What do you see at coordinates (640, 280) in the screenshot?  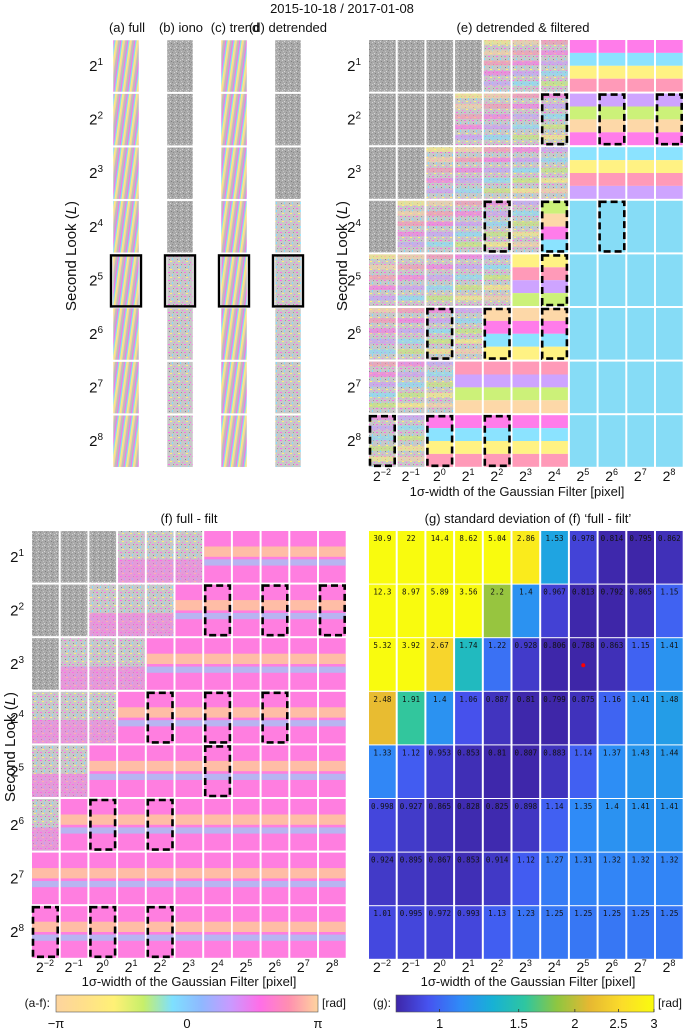 I see `tile-e-r5-c10` at bounding box center [640, 280].